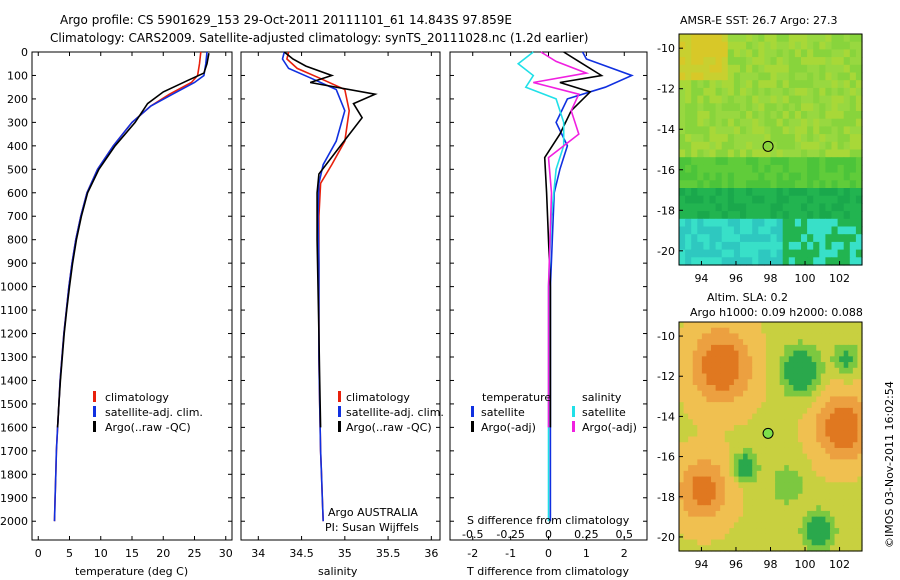  Describe the element at coordinates (805, 564) in the screenshot. I see `sla-map-xtick-label: 100` at that location.